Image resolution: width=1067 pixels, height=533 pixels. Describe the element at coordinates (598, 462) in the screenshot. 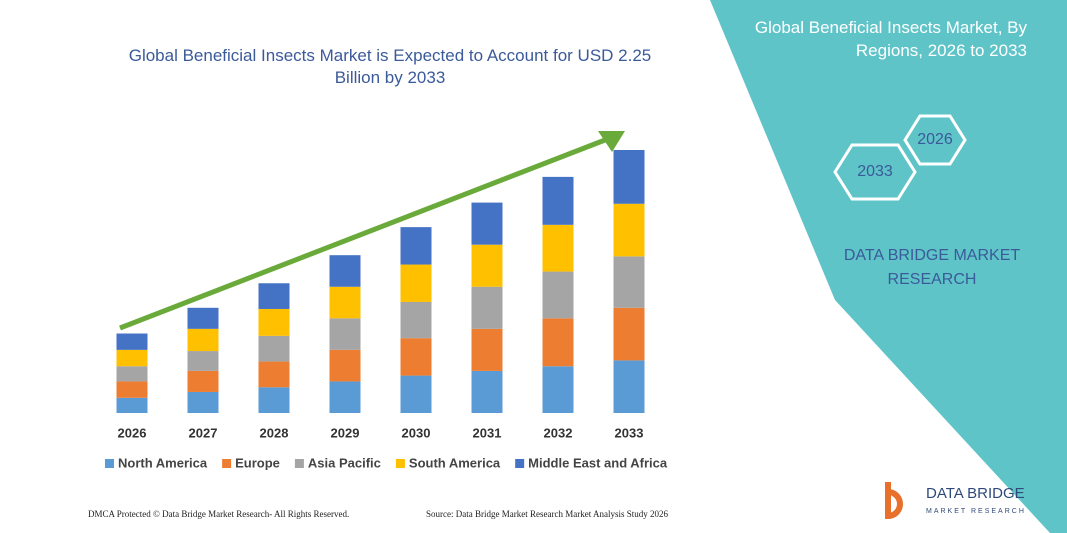

I see `legend-label: Middle East and Africa` at that location.